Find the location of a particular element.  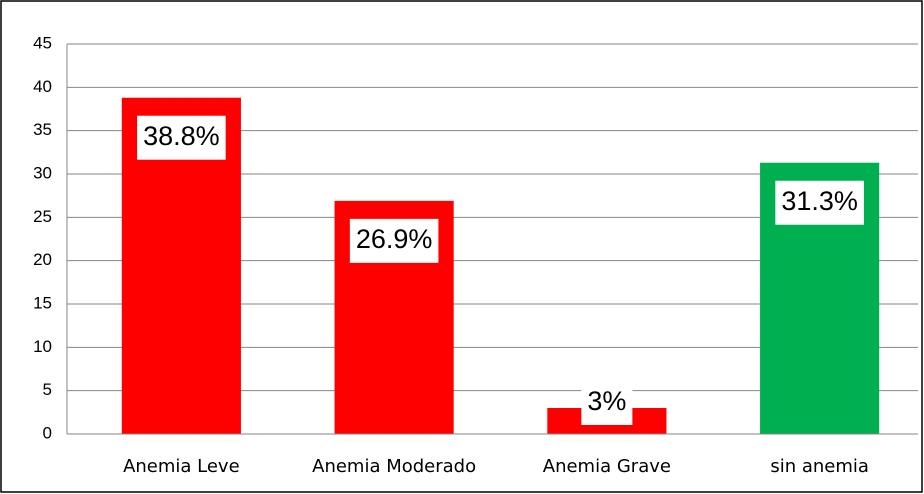

value-label: 26.9% is located at coordinates (394, 239).